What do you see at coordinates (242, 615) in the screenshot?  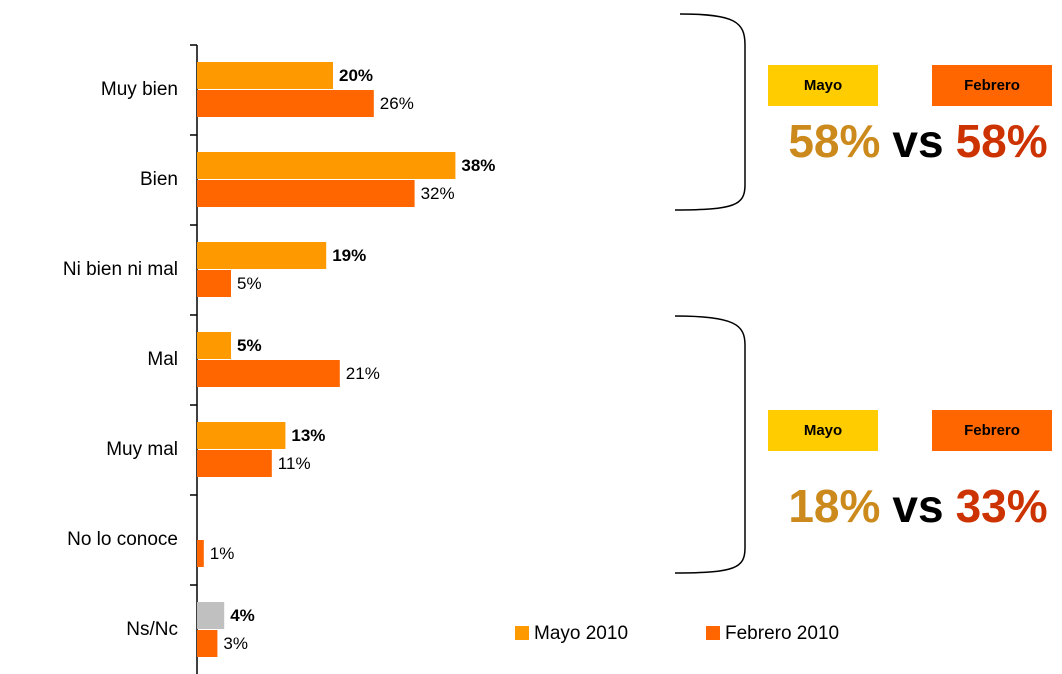 I see `data-label: 4%` at bounding box center [242, 615].